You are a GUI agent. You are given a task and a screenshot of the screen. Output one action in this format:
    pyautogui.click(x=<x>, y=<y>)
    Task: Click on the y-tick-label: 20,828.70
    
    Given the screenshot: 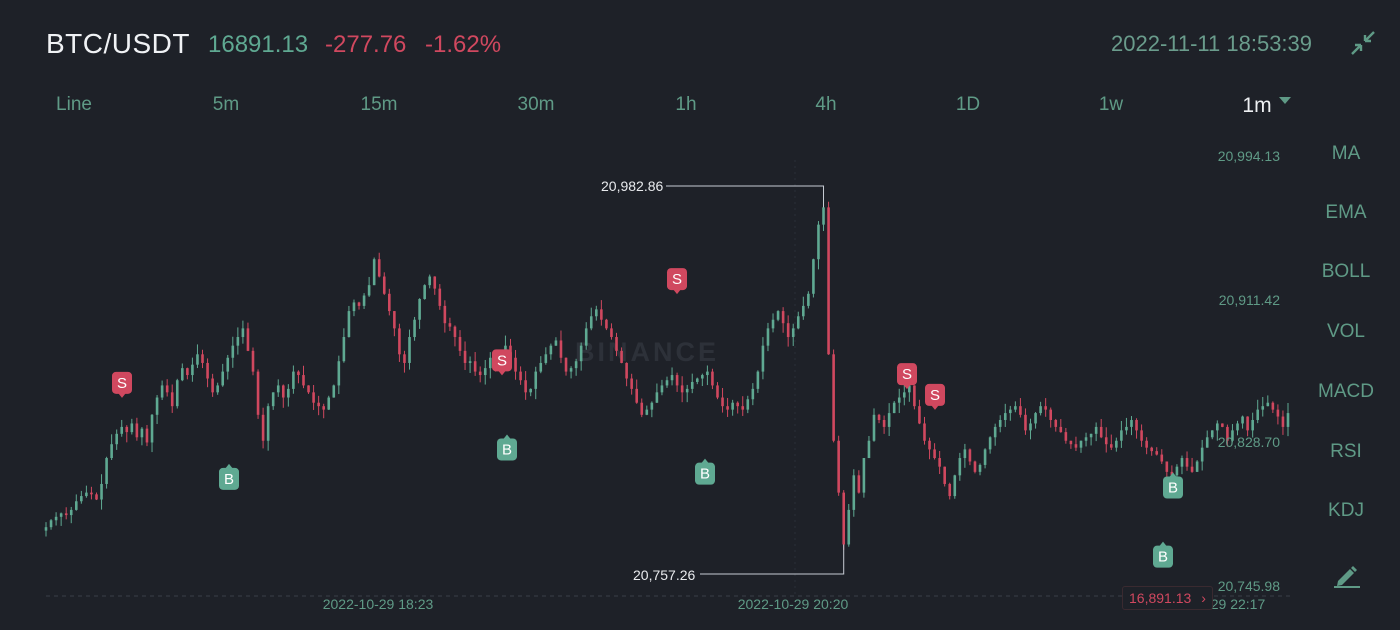 What is the action you would take?
    pyautogui.click(x=1248, y=442)
    